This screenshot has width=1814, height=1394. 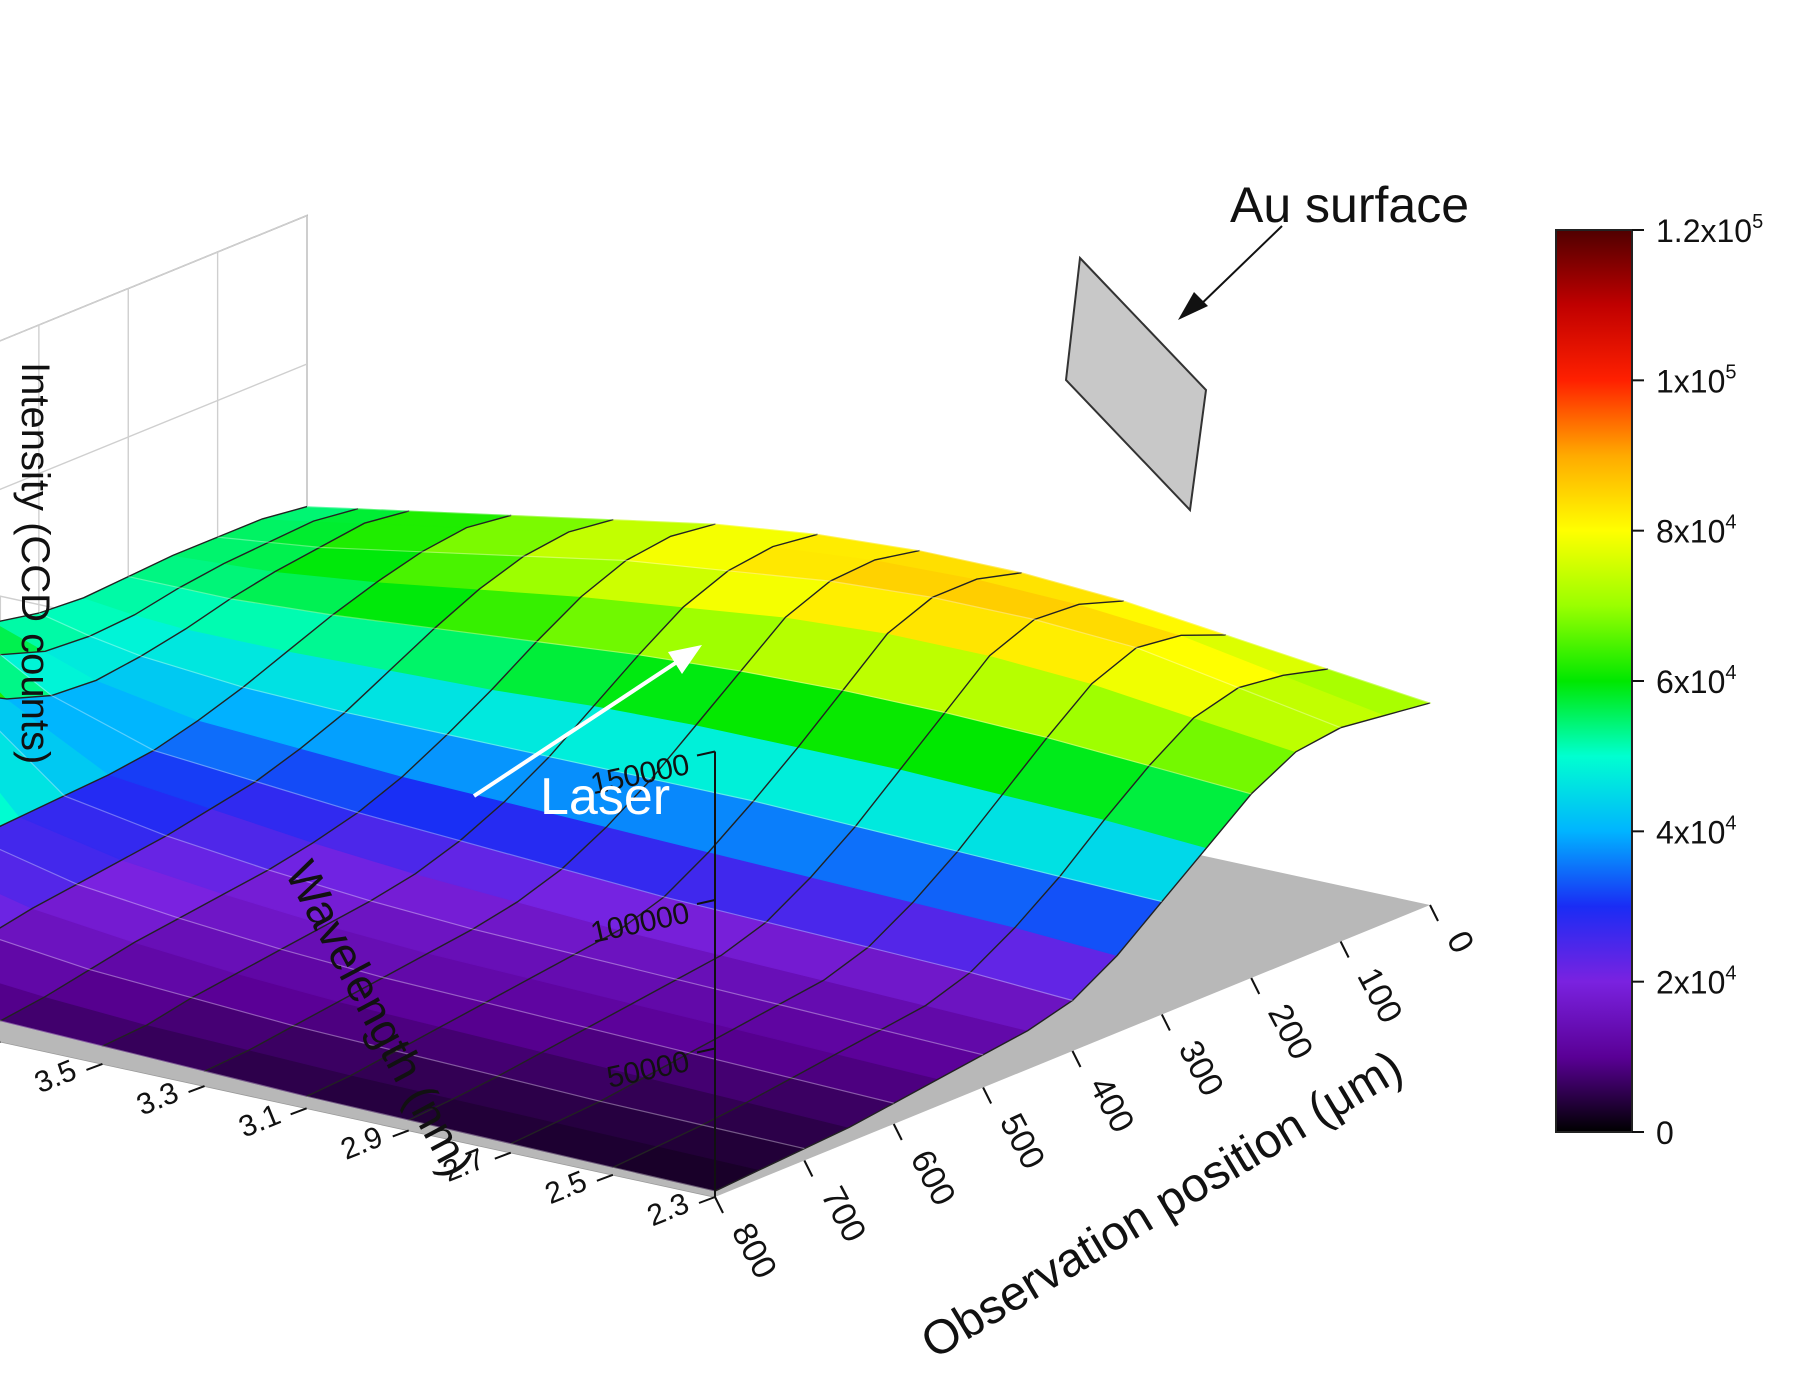 I want to click on position-tick-label: 600, so click(x=933, y=1178).